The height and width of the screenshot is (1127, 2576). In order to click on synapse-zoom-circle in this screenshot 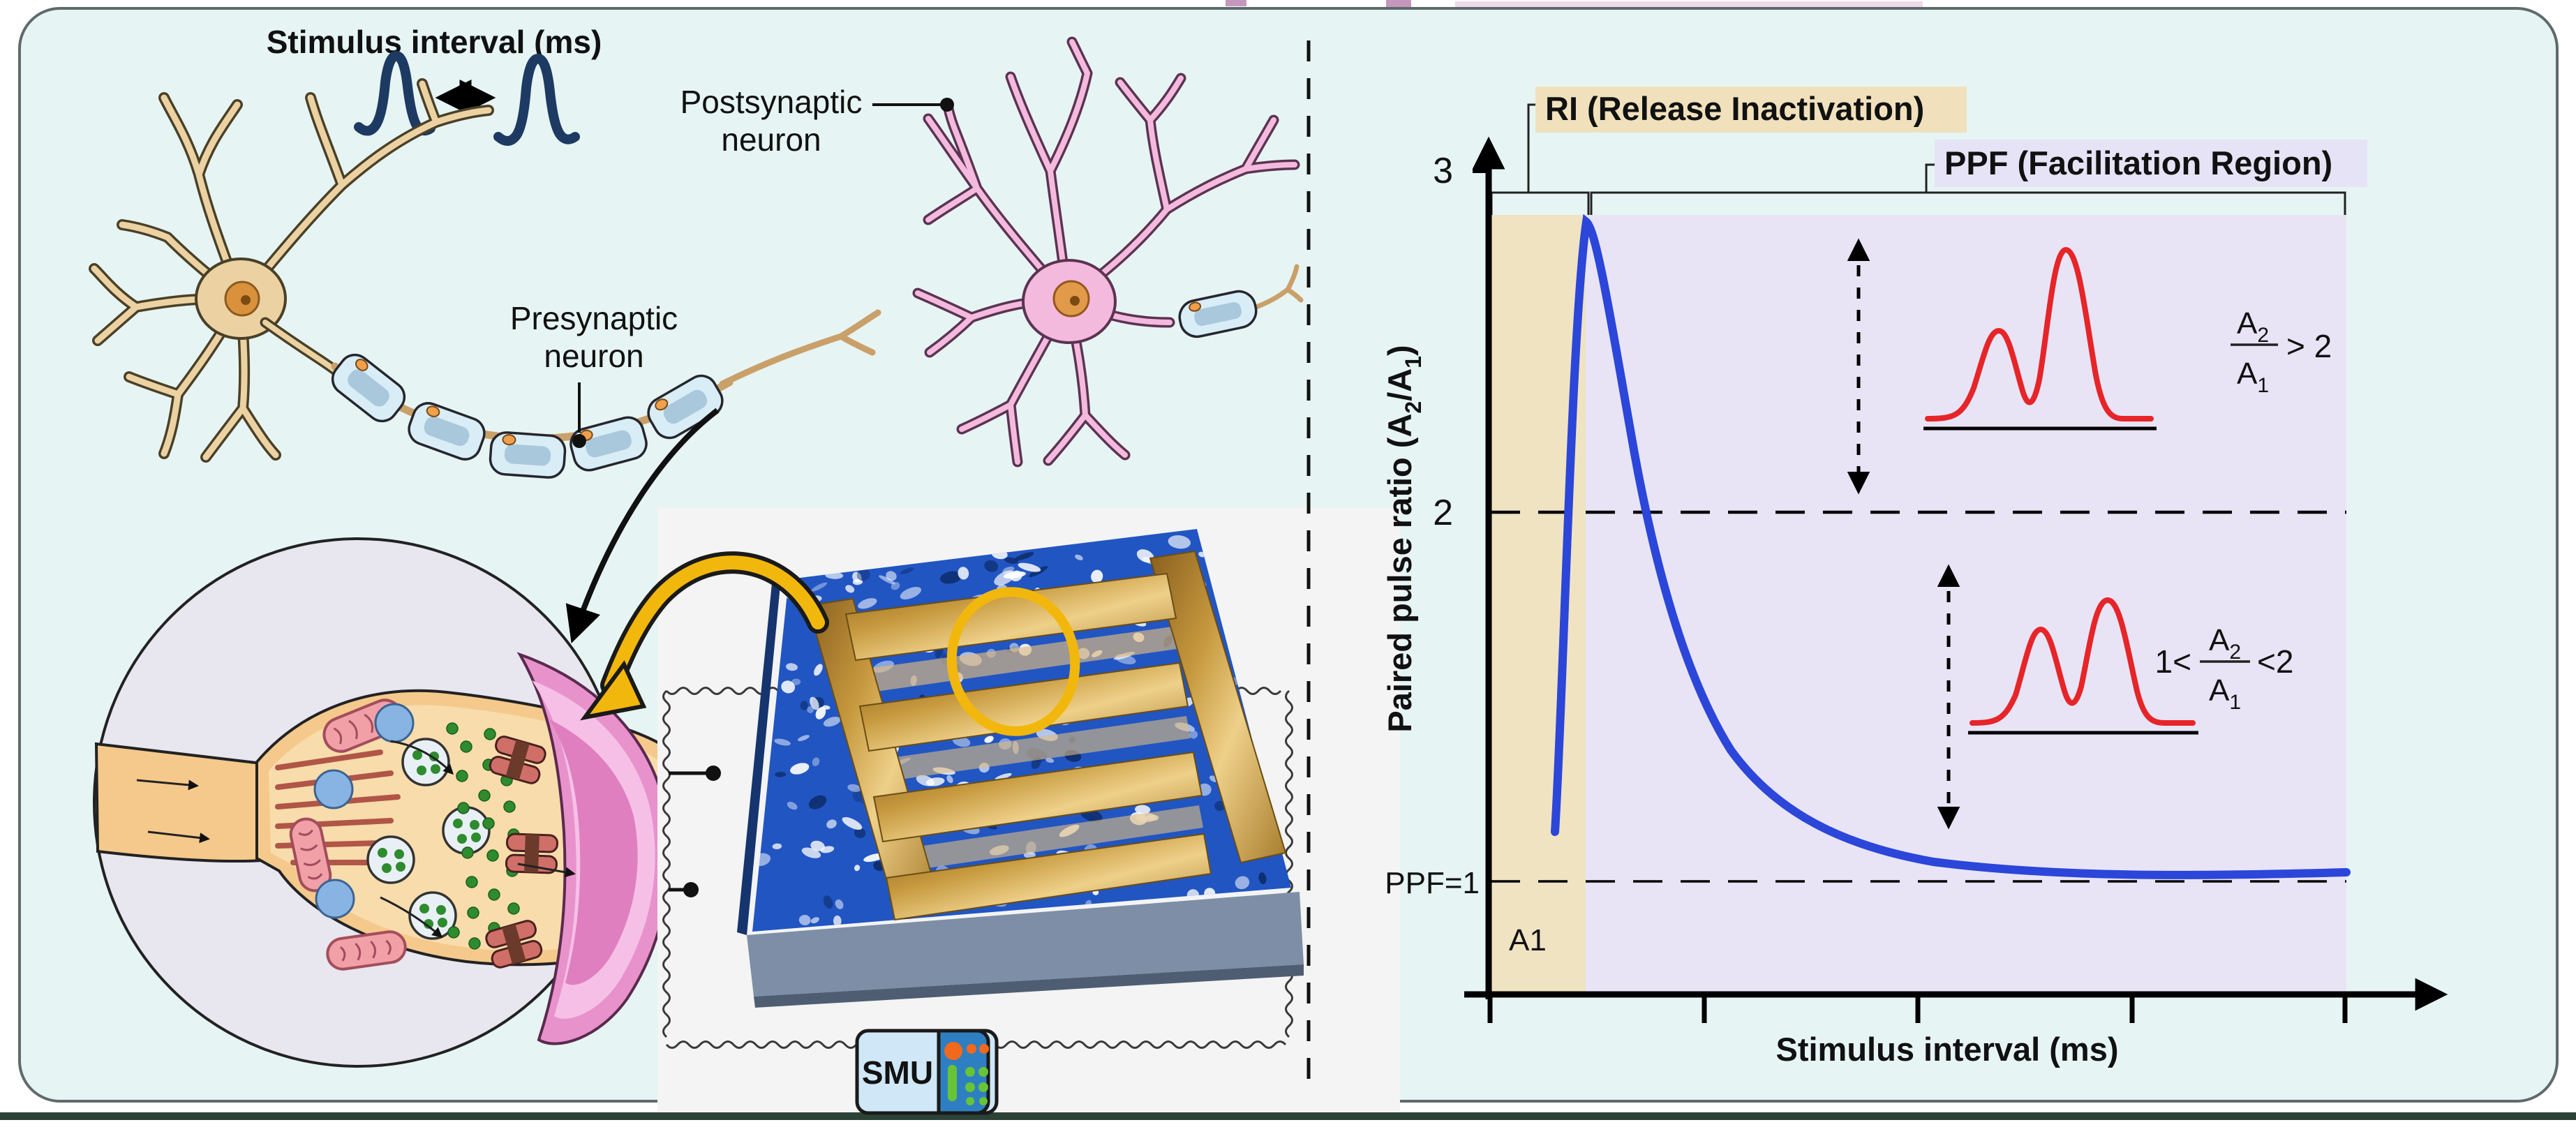, I will do `click(393, 802)`.